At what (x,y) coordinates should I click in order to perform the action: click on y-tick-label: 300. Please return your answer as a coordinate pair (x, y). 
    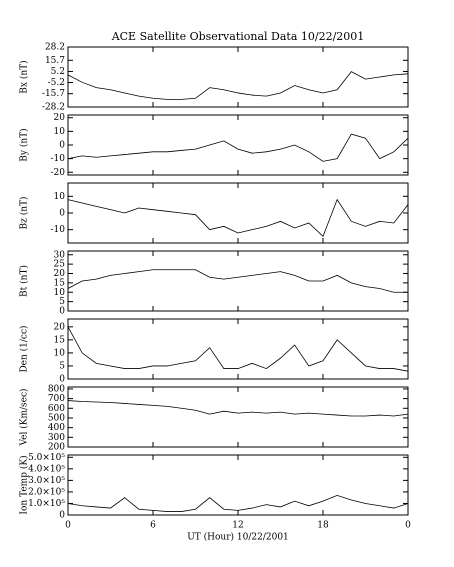
    Looking at the image, I should click on (56, 438).